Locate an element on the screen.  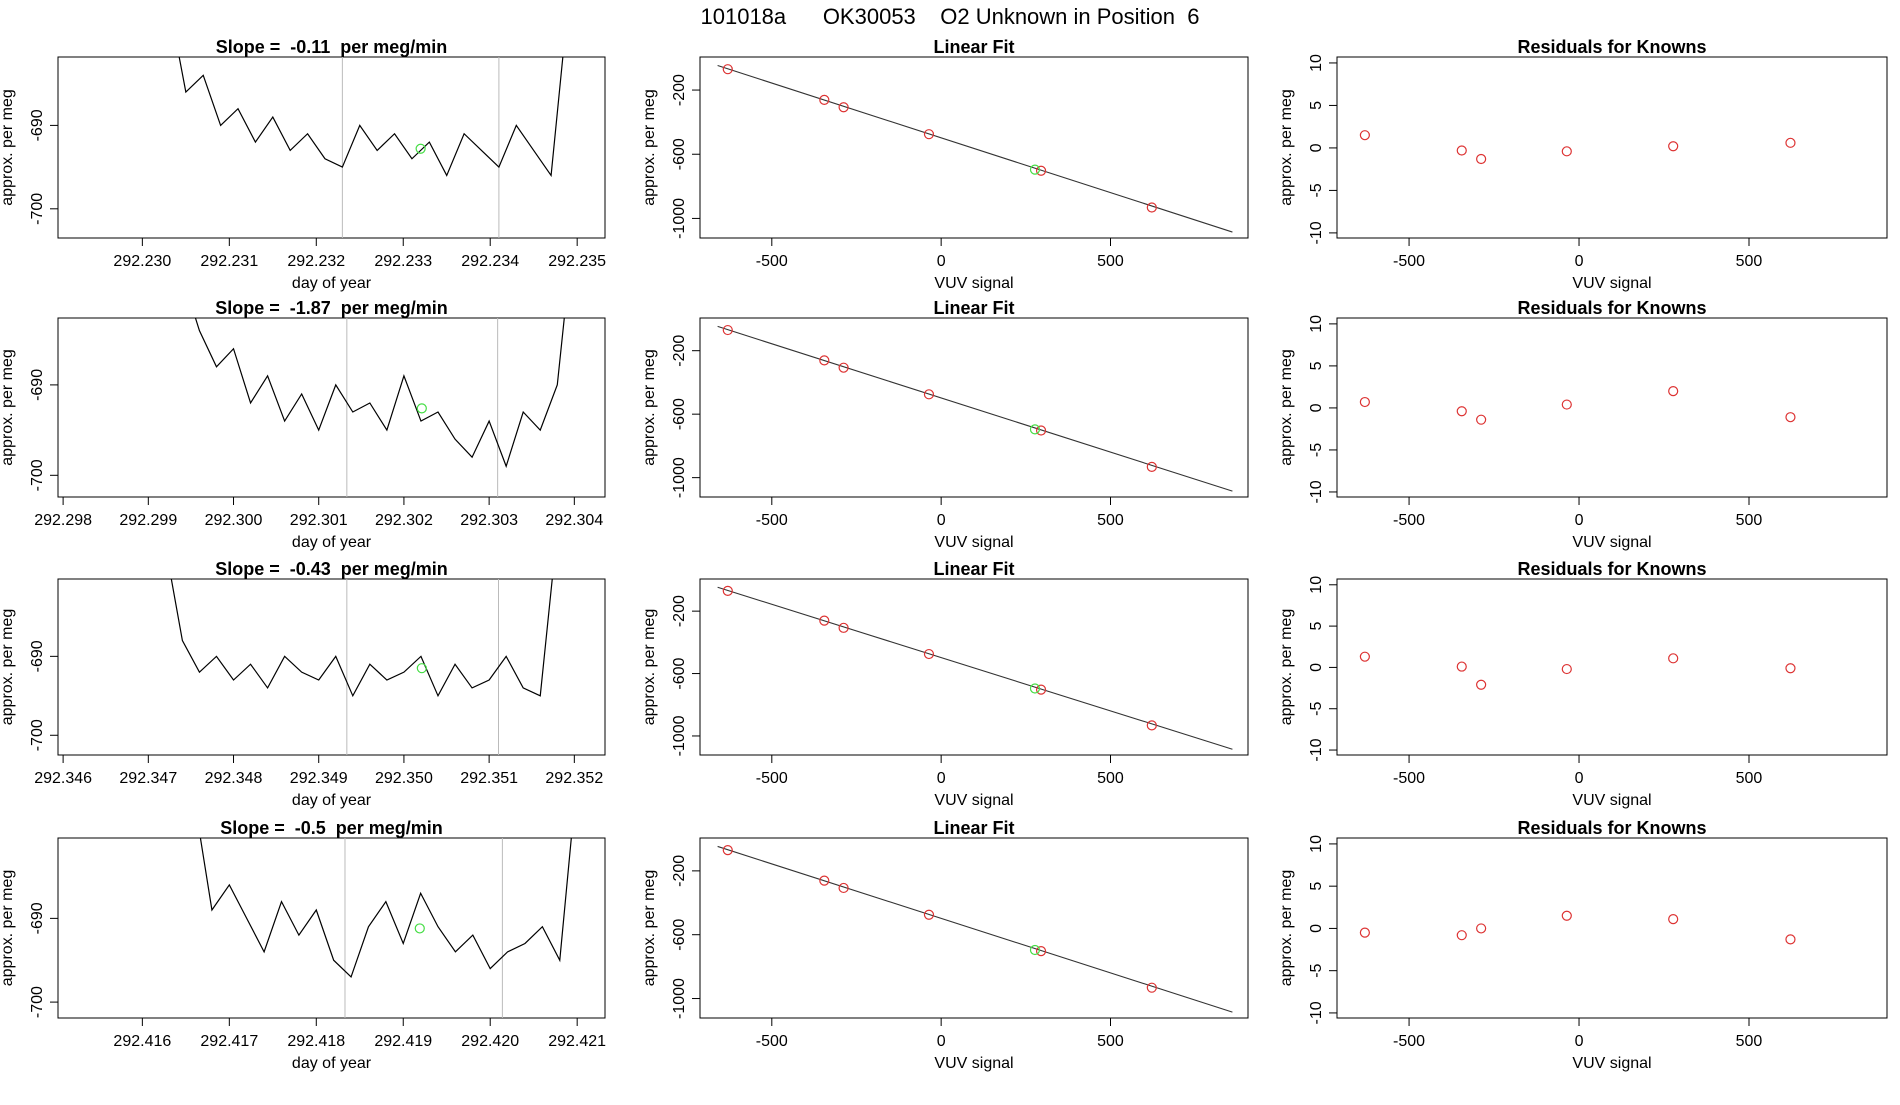
highlight-point is located at coordinates (1035, 688).